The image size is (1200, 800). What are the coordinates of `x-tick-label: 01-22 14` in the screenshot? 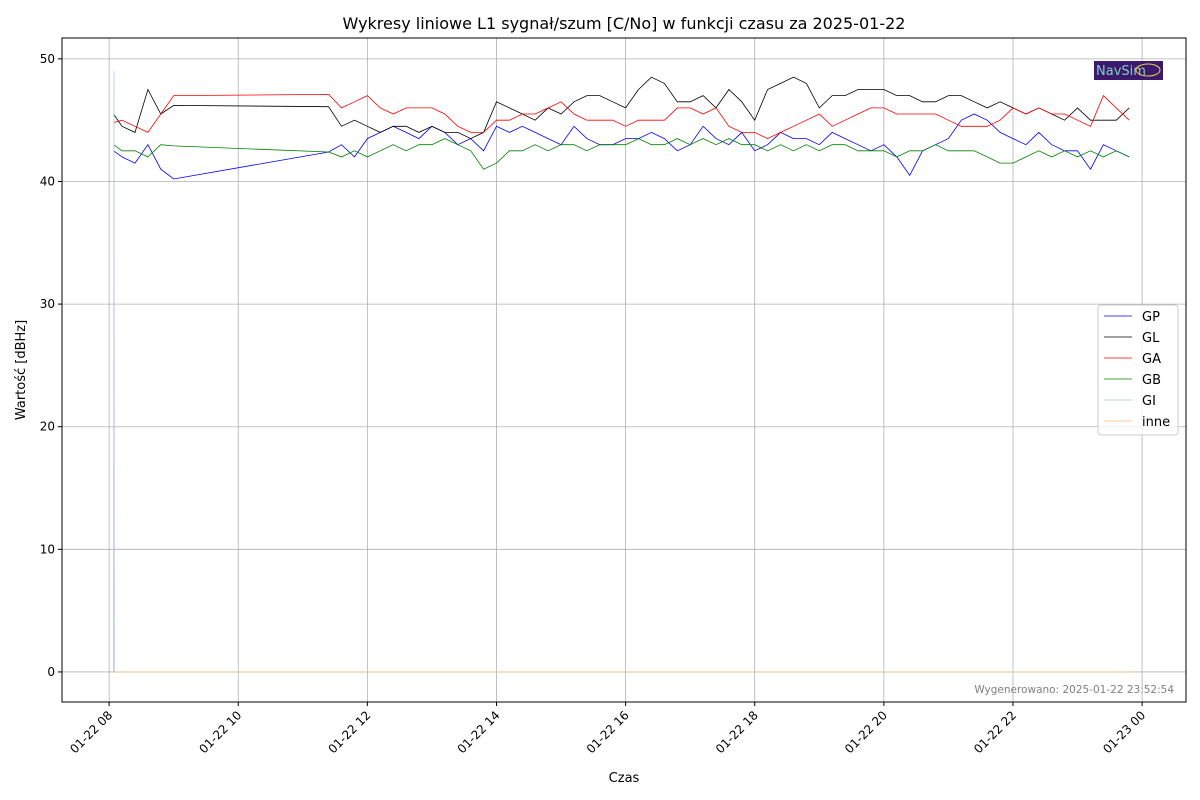 It's located at (479, 732).